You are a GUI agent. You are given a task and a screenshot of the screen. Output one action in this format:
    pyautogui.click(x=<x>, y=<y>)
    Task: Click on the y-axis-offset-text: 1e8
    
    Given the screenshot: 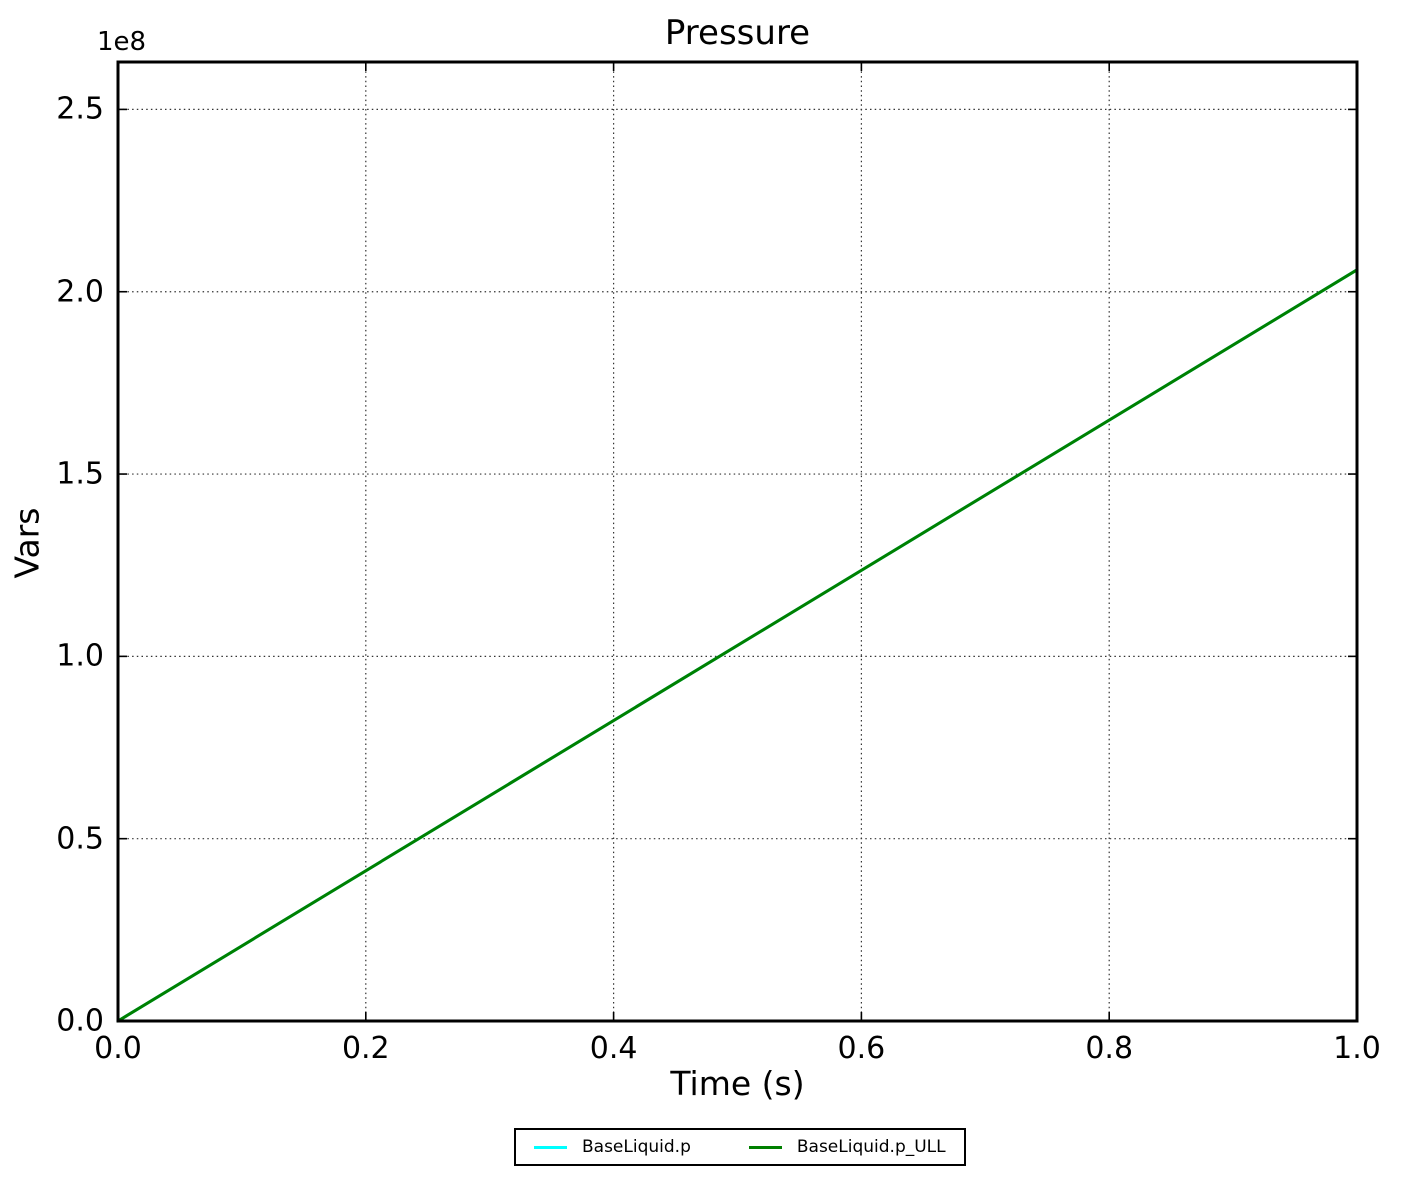 What is the action you would take?
    pyautogui.click(x=122, y=42)
    